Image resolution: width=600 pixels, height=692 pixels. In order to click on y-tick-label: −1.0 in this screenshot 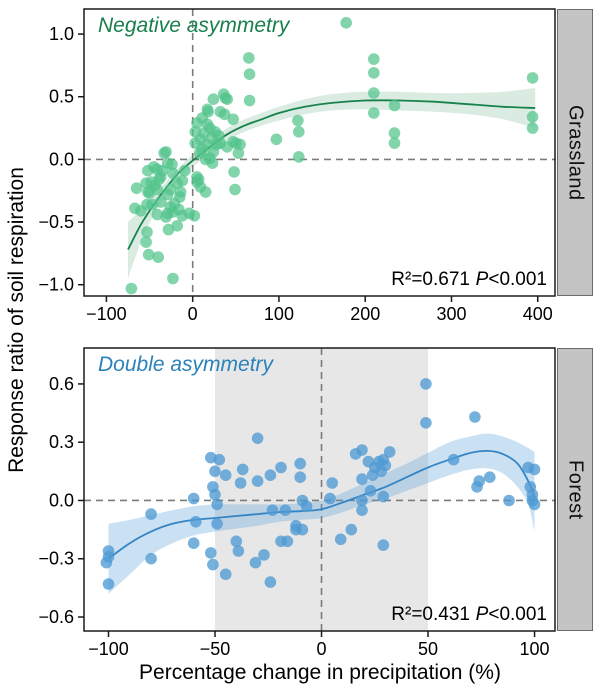, I will do `click(56, 285)`.